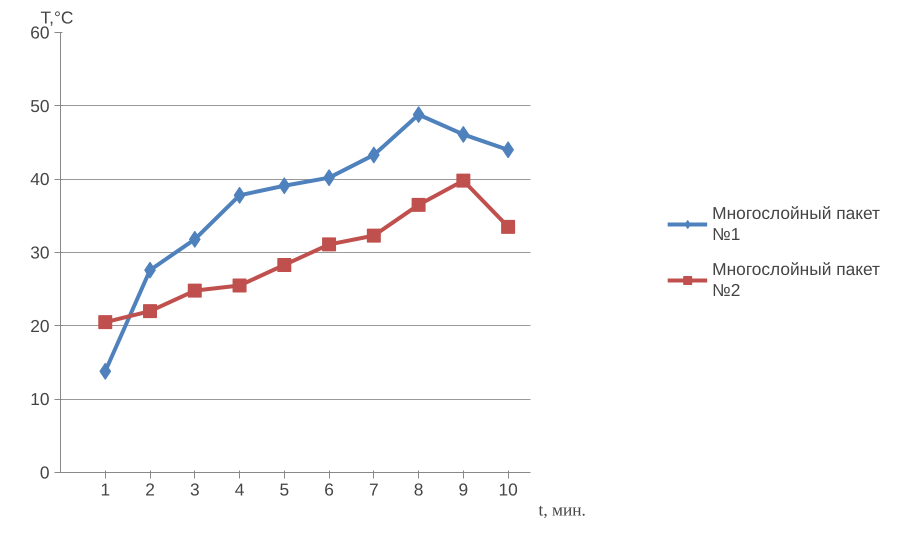 This screenshot has width=900, height=554. Describe the element at coordinates (45, 472) in the screenshot. I see `y-tick-label: 0` at that location.